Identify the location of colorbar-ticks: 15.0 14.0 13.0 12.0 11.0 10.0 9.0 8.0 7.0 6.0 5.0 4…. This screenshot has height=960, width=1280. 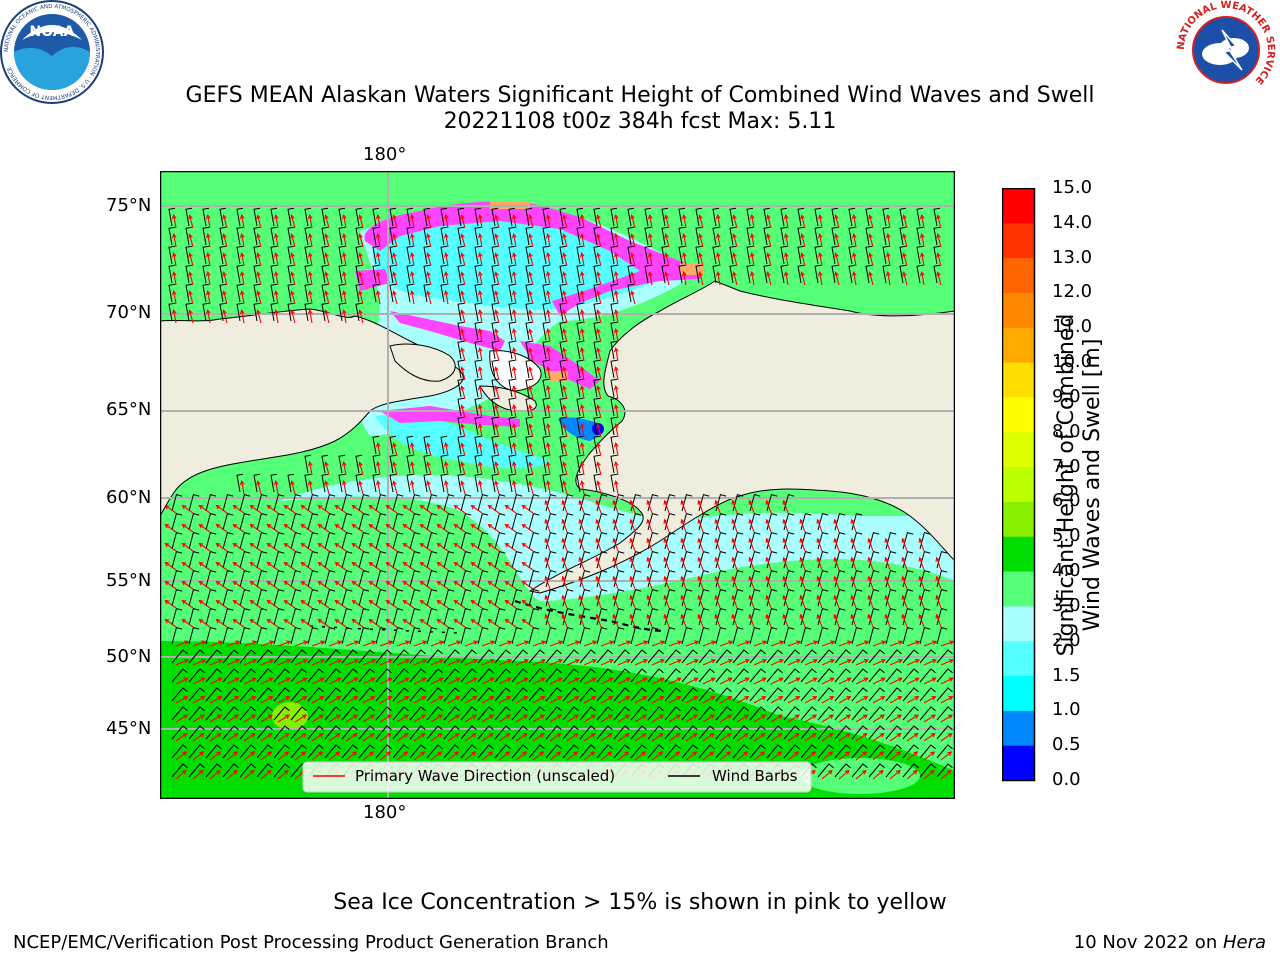
(1072, 483).